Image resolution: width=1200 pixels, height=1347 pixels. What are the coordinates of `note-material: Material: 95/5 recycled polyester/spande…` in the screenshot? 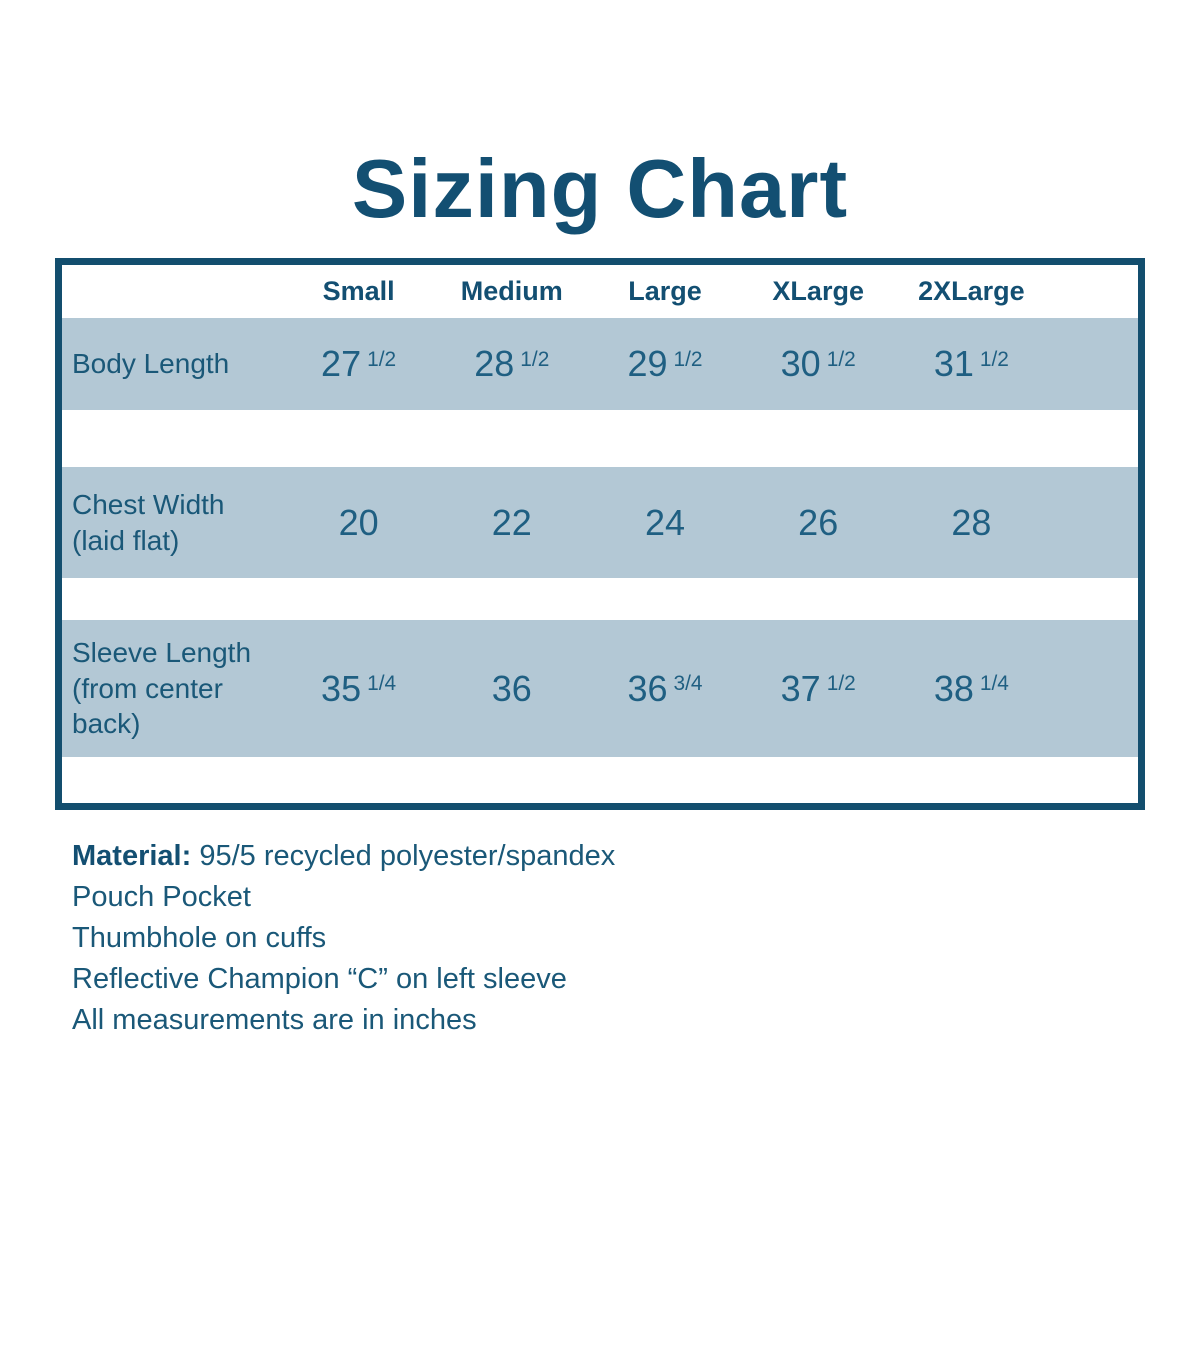 It's located at (636, 856).